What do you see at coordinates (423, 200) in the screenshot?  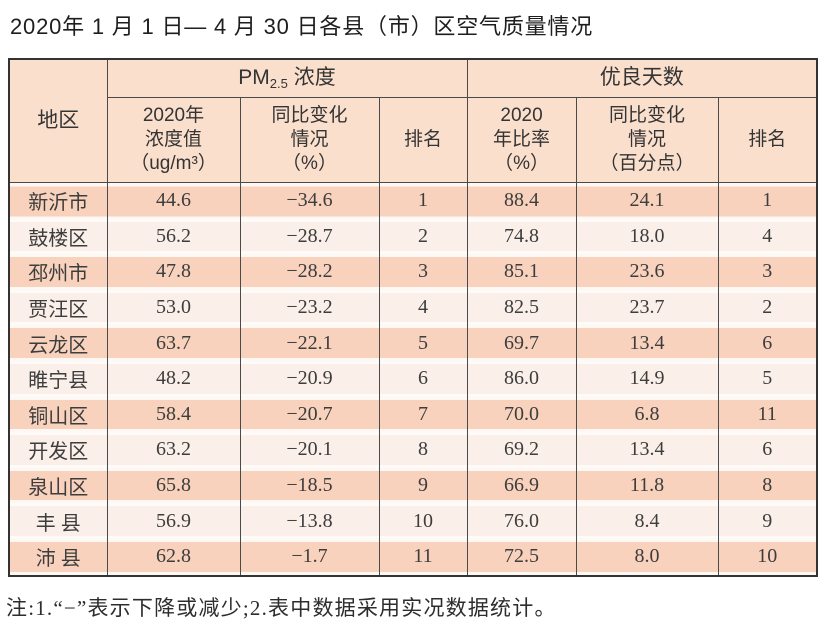 I see `pm-rank-cell: 1` at bounding box center [423, 200].